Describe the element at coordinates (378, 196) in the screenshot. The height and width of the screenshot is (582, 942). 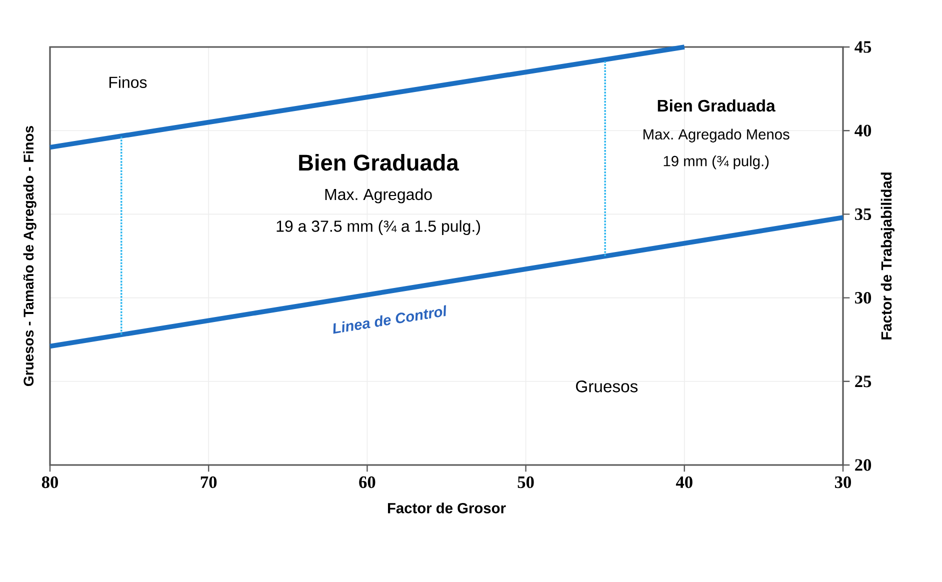
I see `annotation: Max. Agregado` at that location.